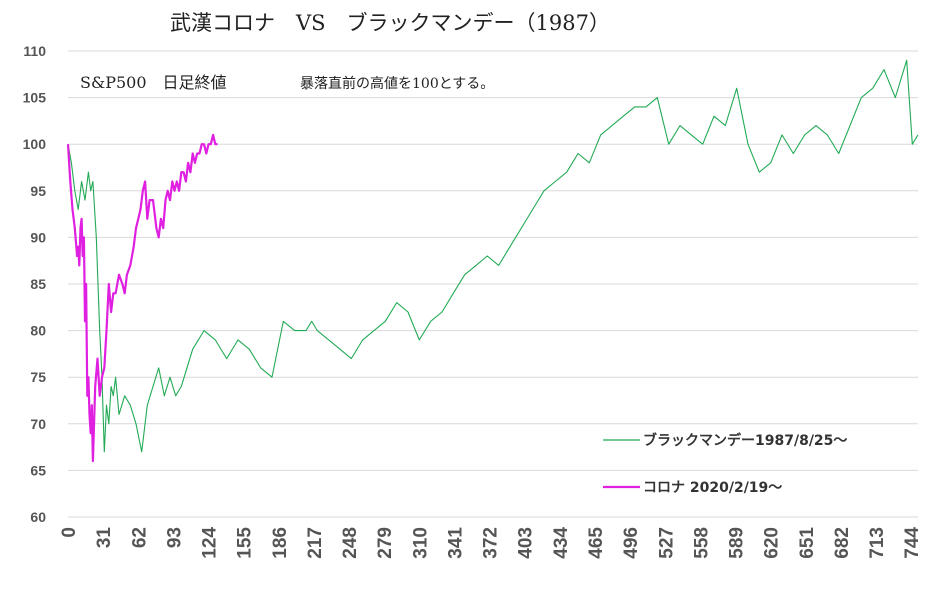  I want to click on x-tick-label: 465, so click(596, 543).